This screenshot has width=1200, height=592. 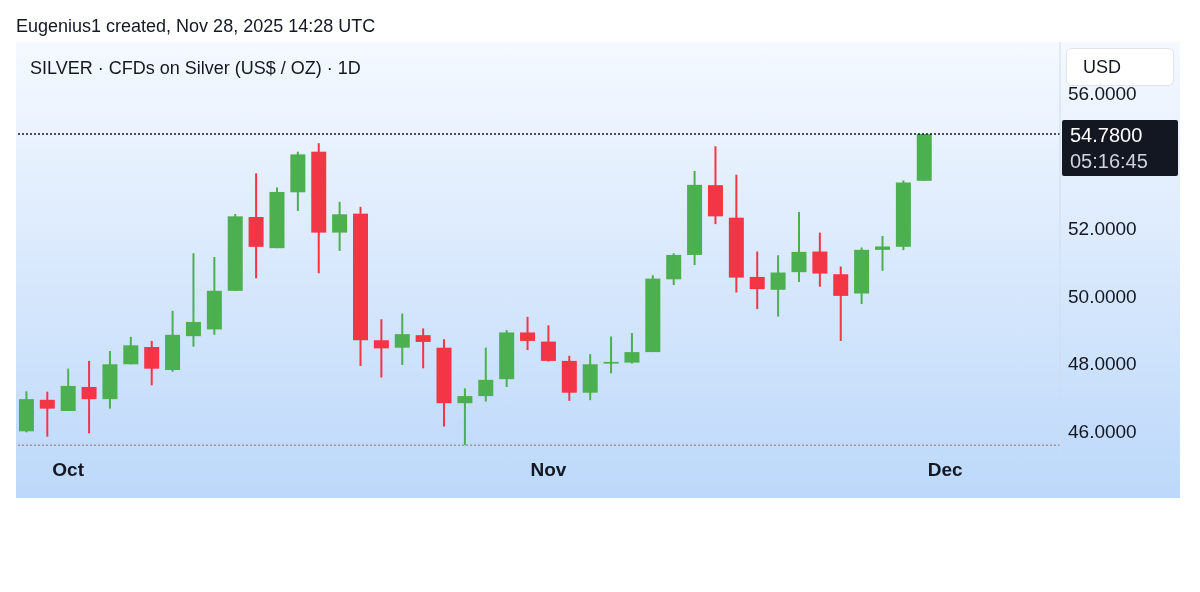 I want to click on y-tick-label: 48.0000, so click(x=1102, y=364).